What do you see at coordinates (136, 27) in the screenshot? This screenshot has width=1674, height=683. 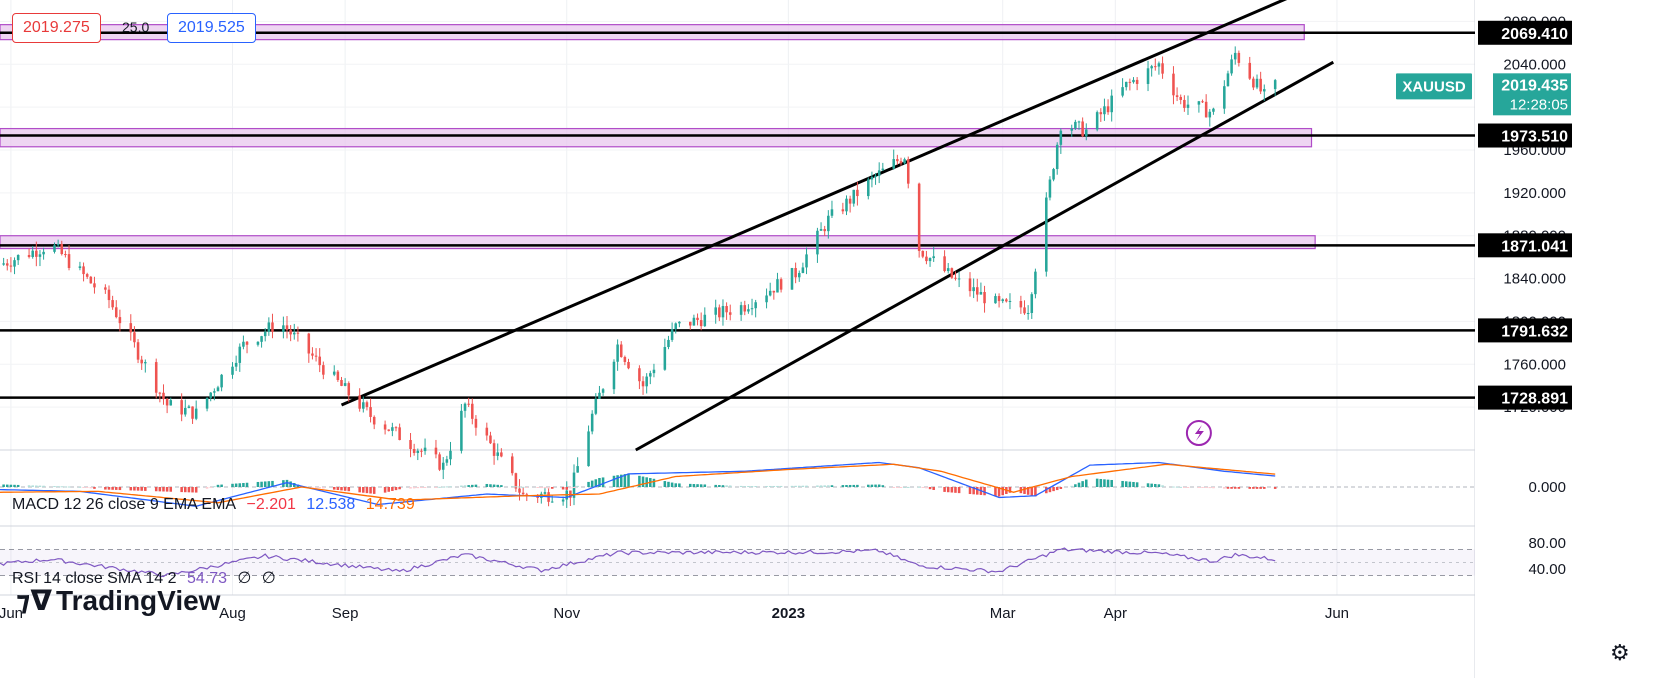 I see `spread: 25.0` at bounding box center [136, 27].